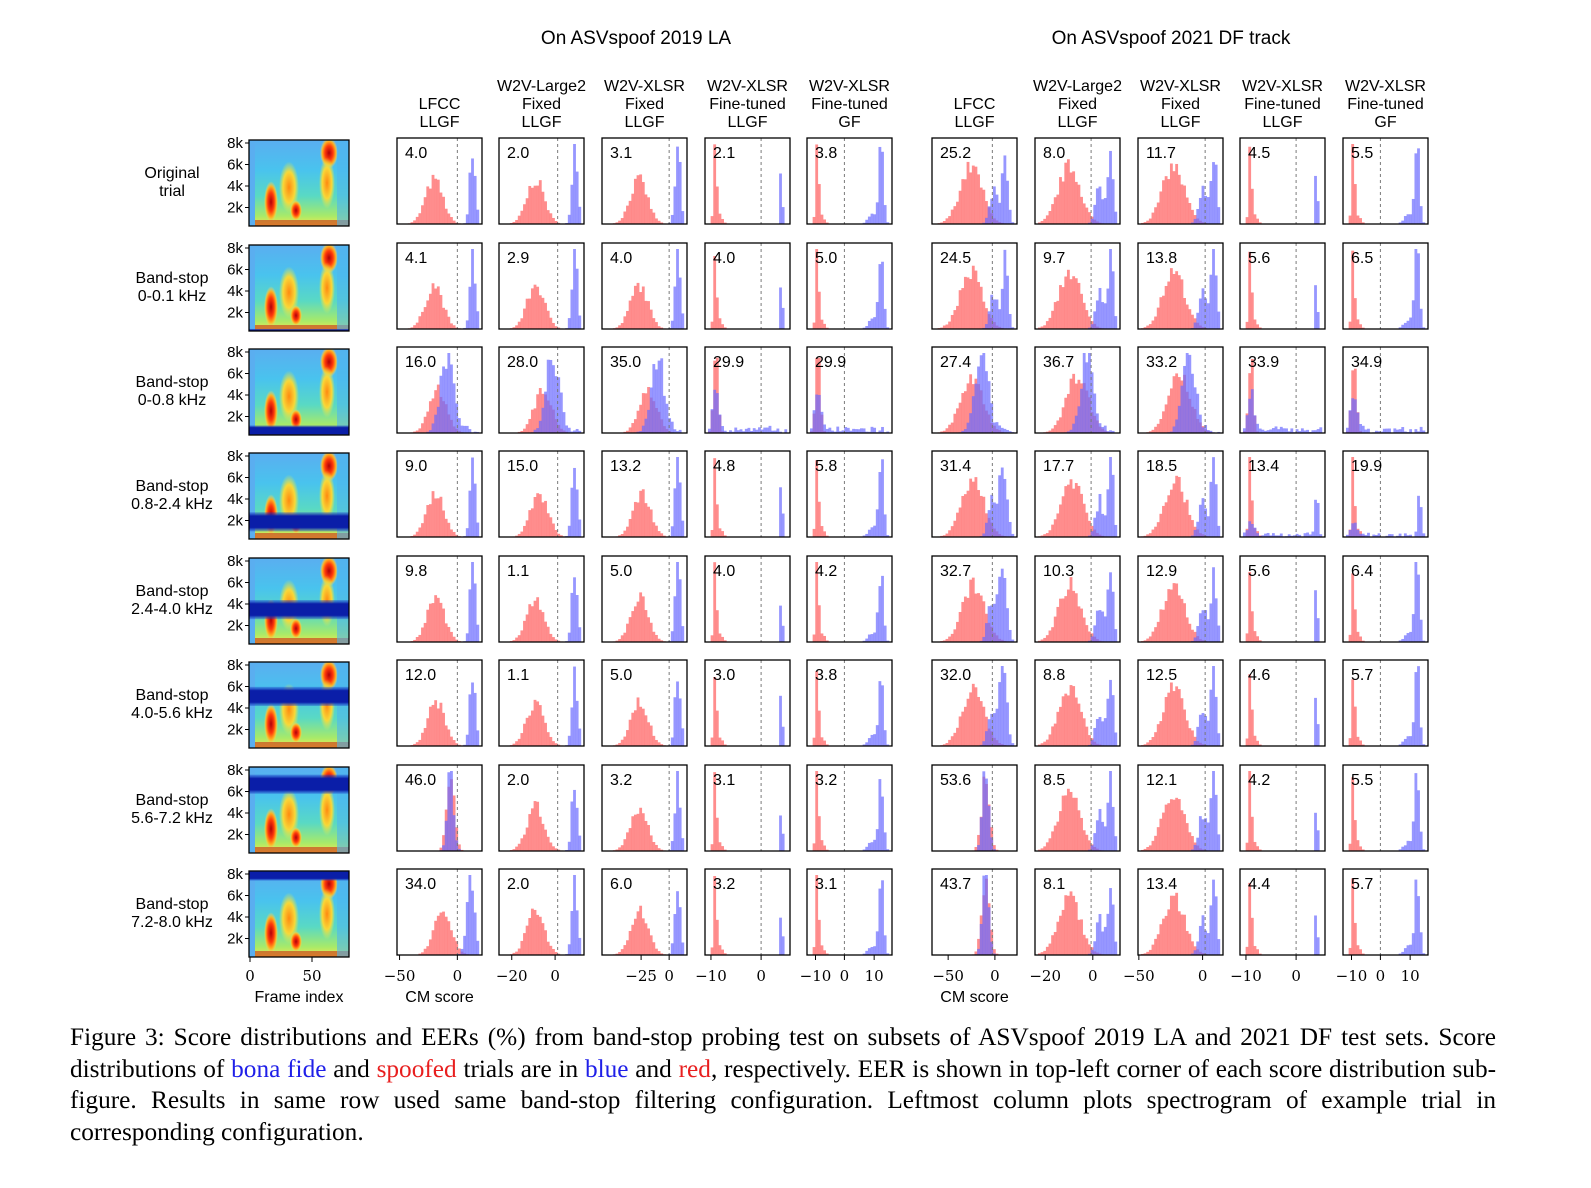 This screenshot has height=1188, width=1591. I want to click on histogram-panel: 34.9, so click(1385, 390).